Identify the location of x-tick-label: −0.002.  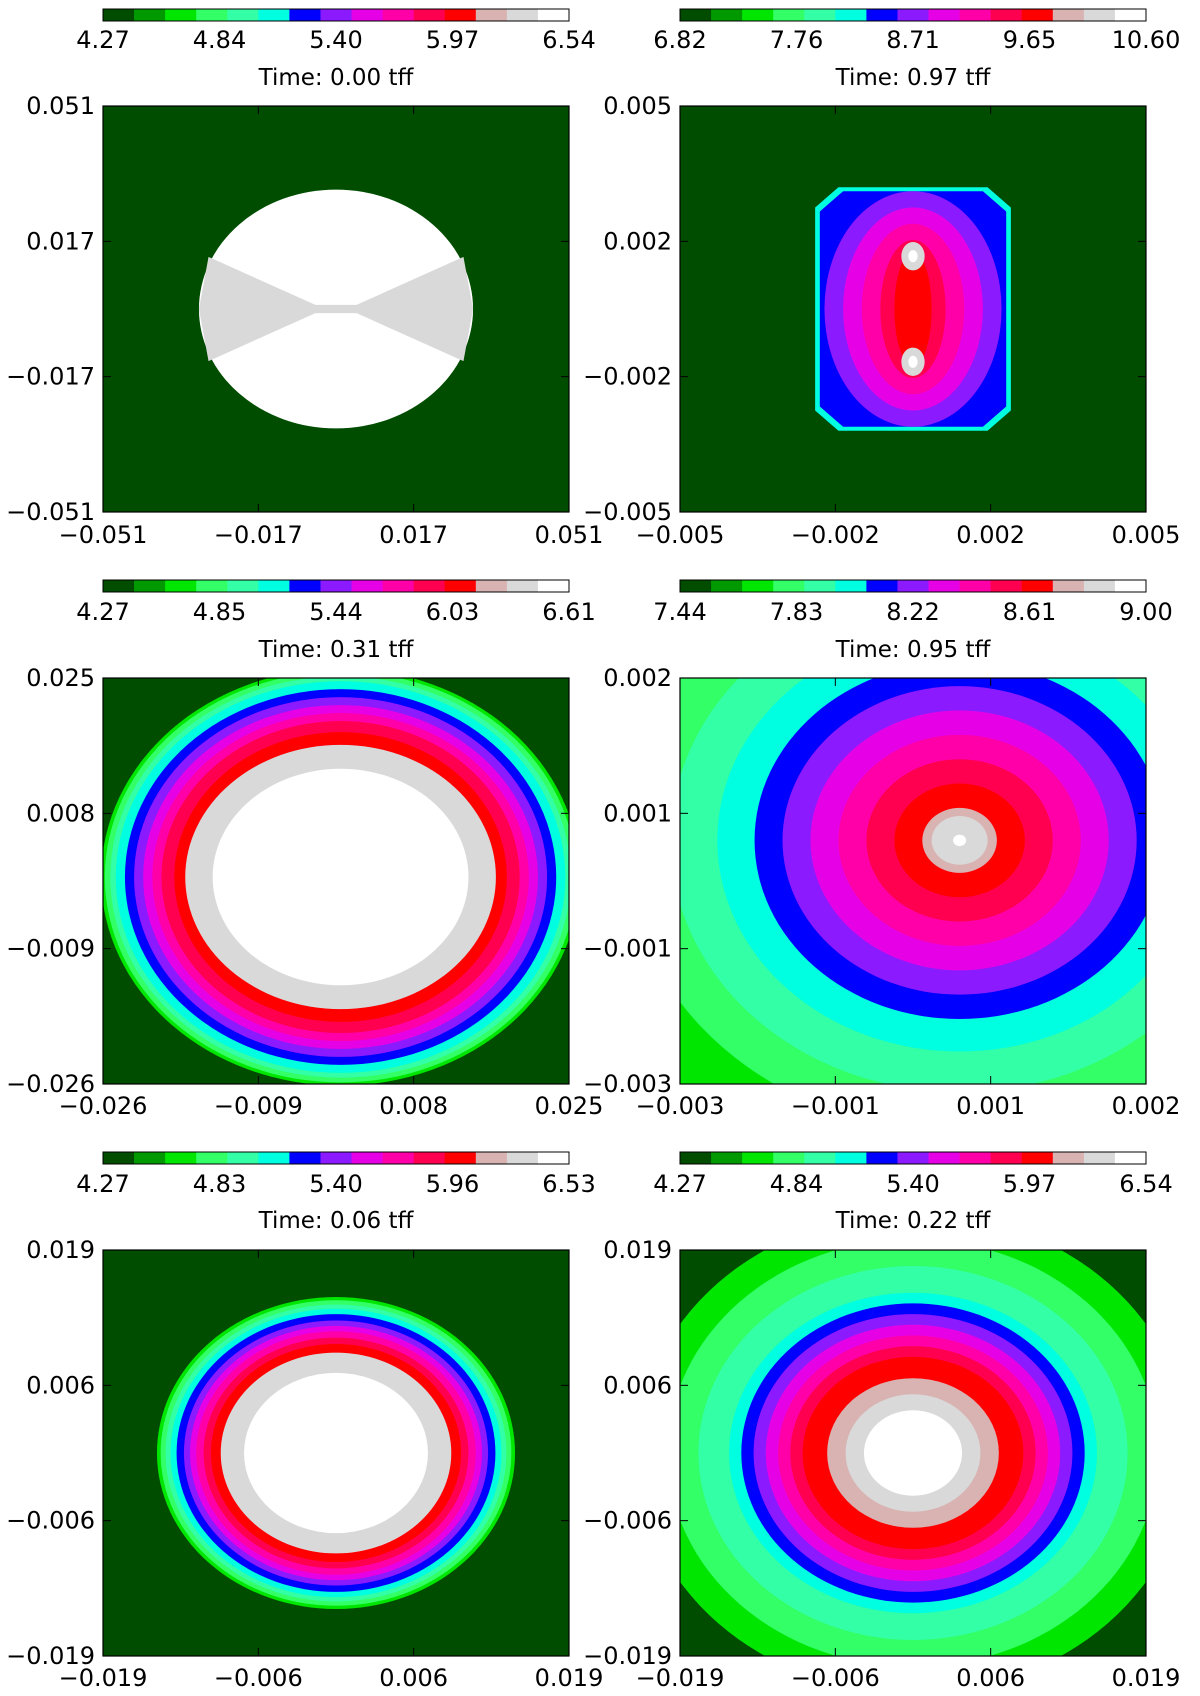
(835, 535).